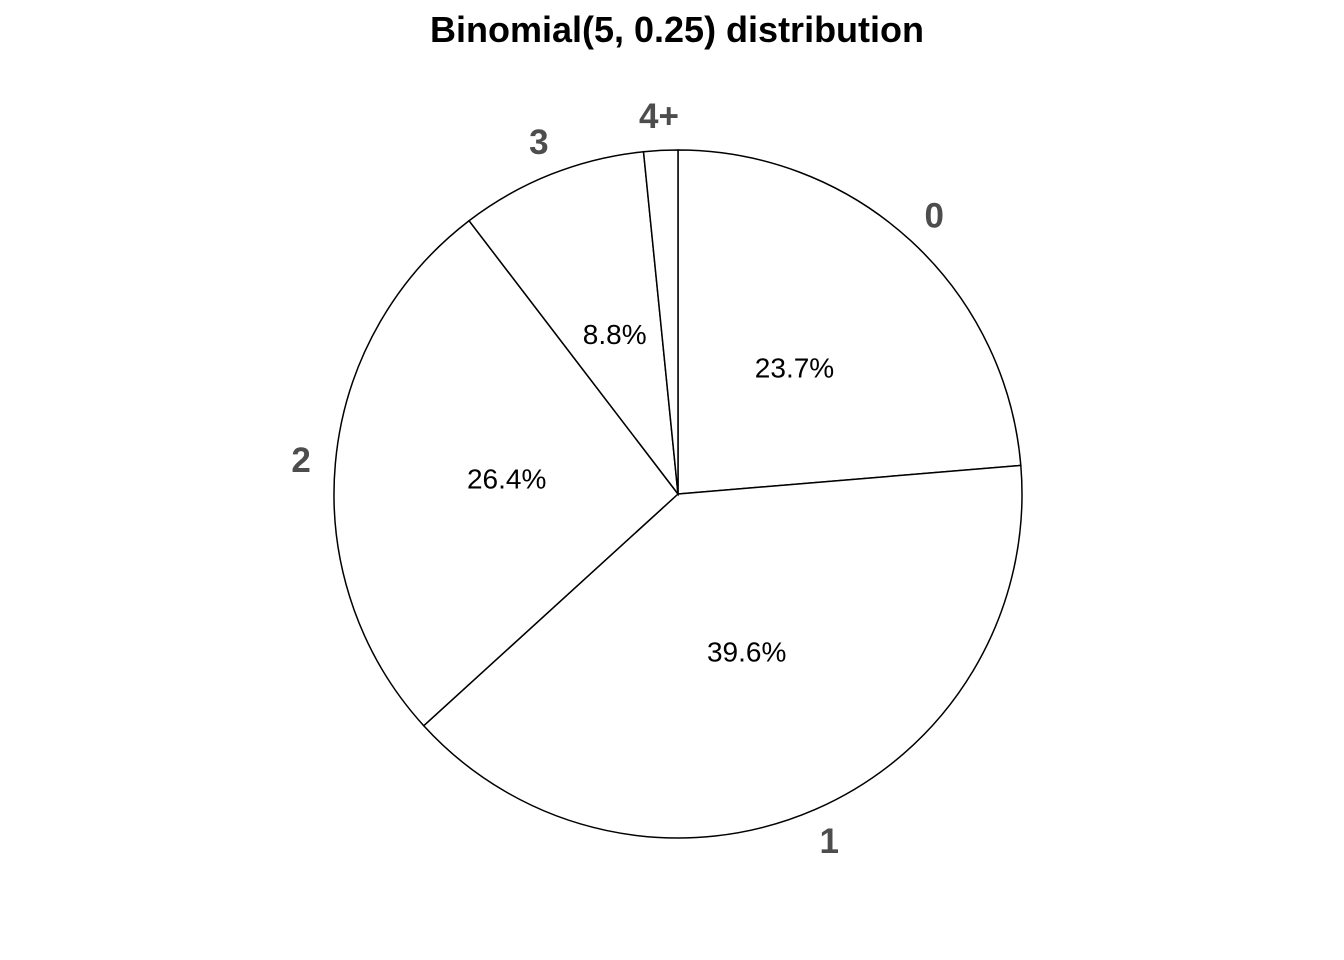 This screenshot has height=960, width=1344. Describe the element at coordinates (933, 216) in the screenshot. I see `category-label: 0` at that location.